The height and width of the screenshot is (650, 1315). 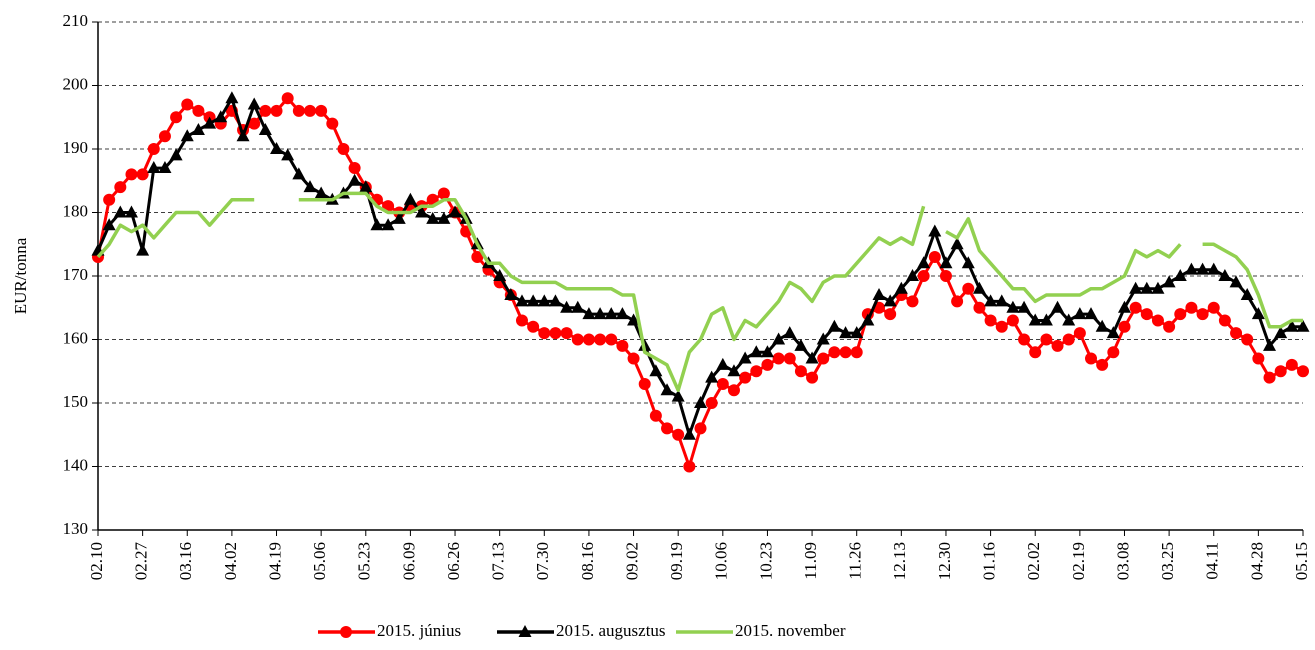 What do you see at coordinates (721, 561) in the screenshot?
I see `x-tick-label: 10.06` at bounding box center [721, 561].